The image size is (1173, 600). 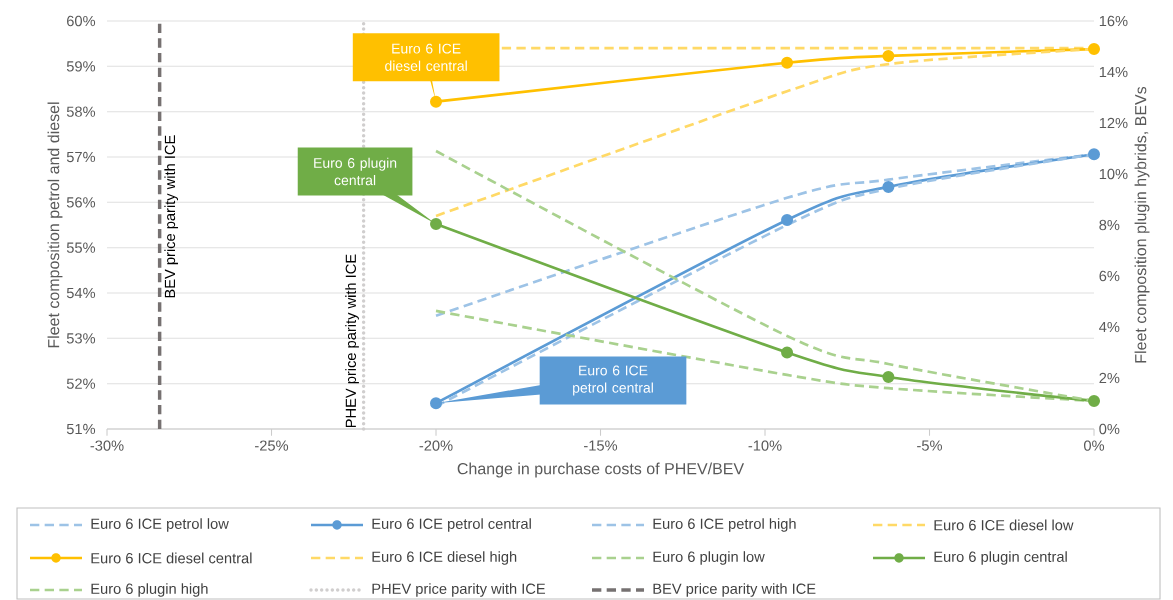 I want to click on y2-tick-label: 10%, so click(x=1113, y=174).